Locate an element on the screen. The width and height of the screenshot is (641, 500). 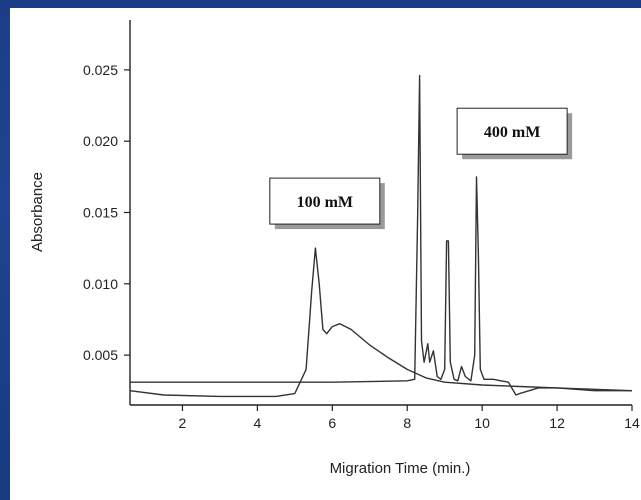
y-ticks: 0.005 0.010 0.015 0.020 0.025 is located at coordinates (106, 212).